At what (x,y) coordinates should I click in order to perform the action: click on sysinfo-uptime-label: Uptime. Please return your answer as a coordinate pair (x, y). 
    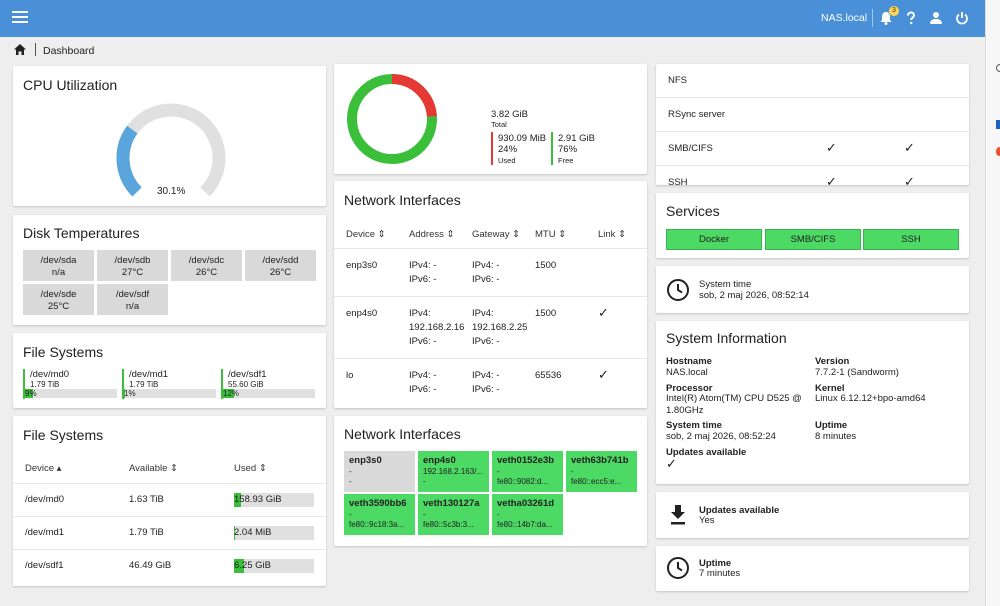
    Looking at the image, I should click on (831, 425).